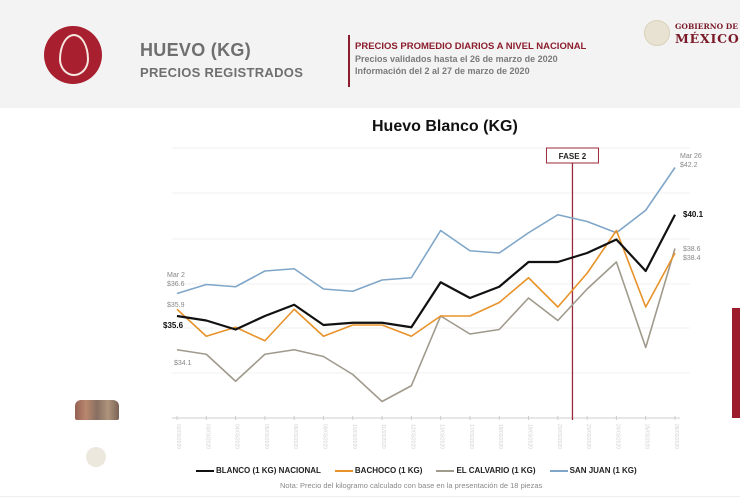  Describe the element at coordinates (324, 436) in the screenshot. I see `x-tick-label: 09/03/2020` at that location.